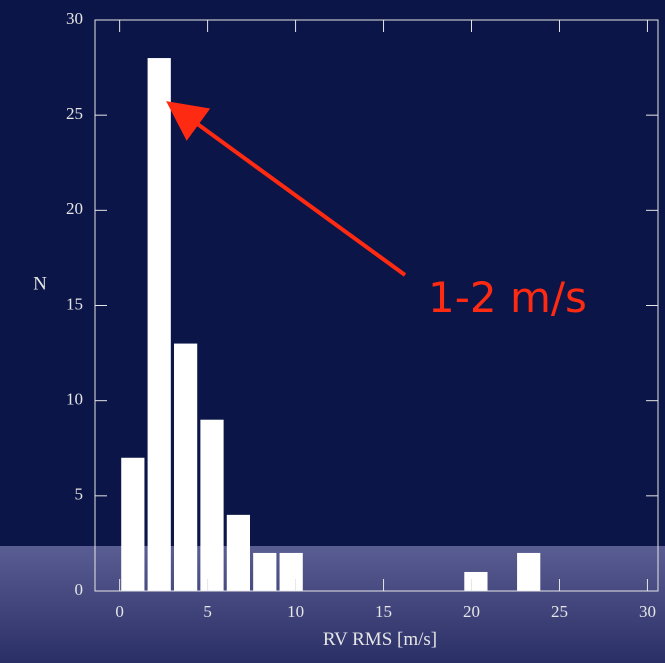 Image resolution: width=665 pixels, height=663 pixels. I want to click on y-tick-label: 30, so click(74, 18).